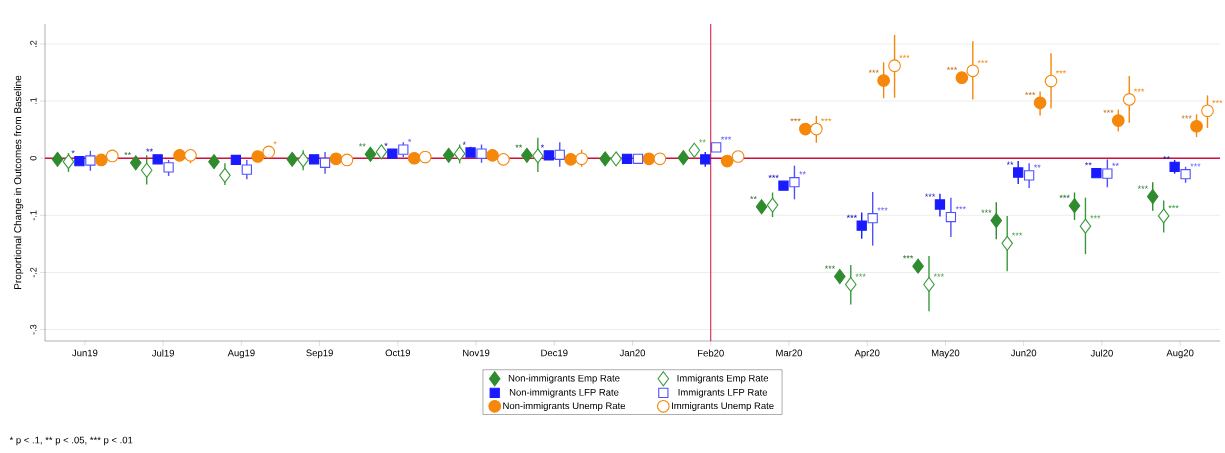 This screenshot has width=1225, height=453. Describe the element at coordinates (33, 329) in the screenshot. I see `y-tick-label: -.3` at that location.